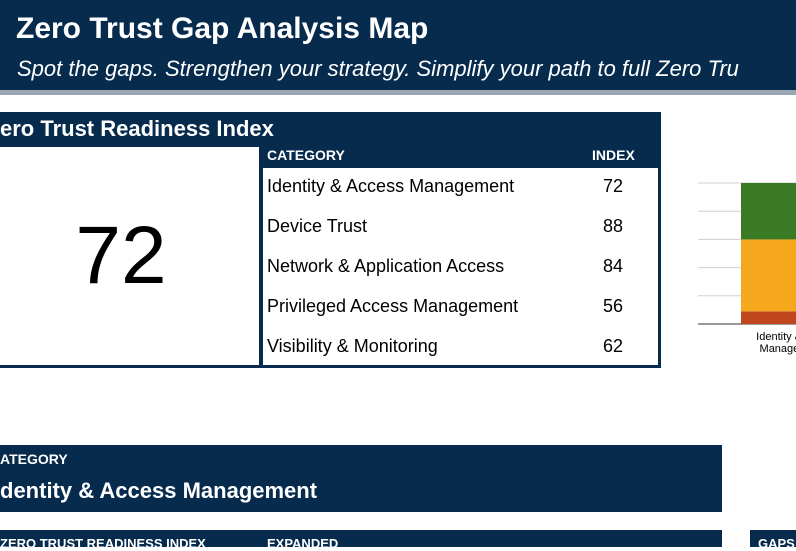 The width and height of the screenshot is (796, 551). What do you see at coordinates (361, 538) in the screenshot?
I see `detail-columns` at bounding box center [361, 538].